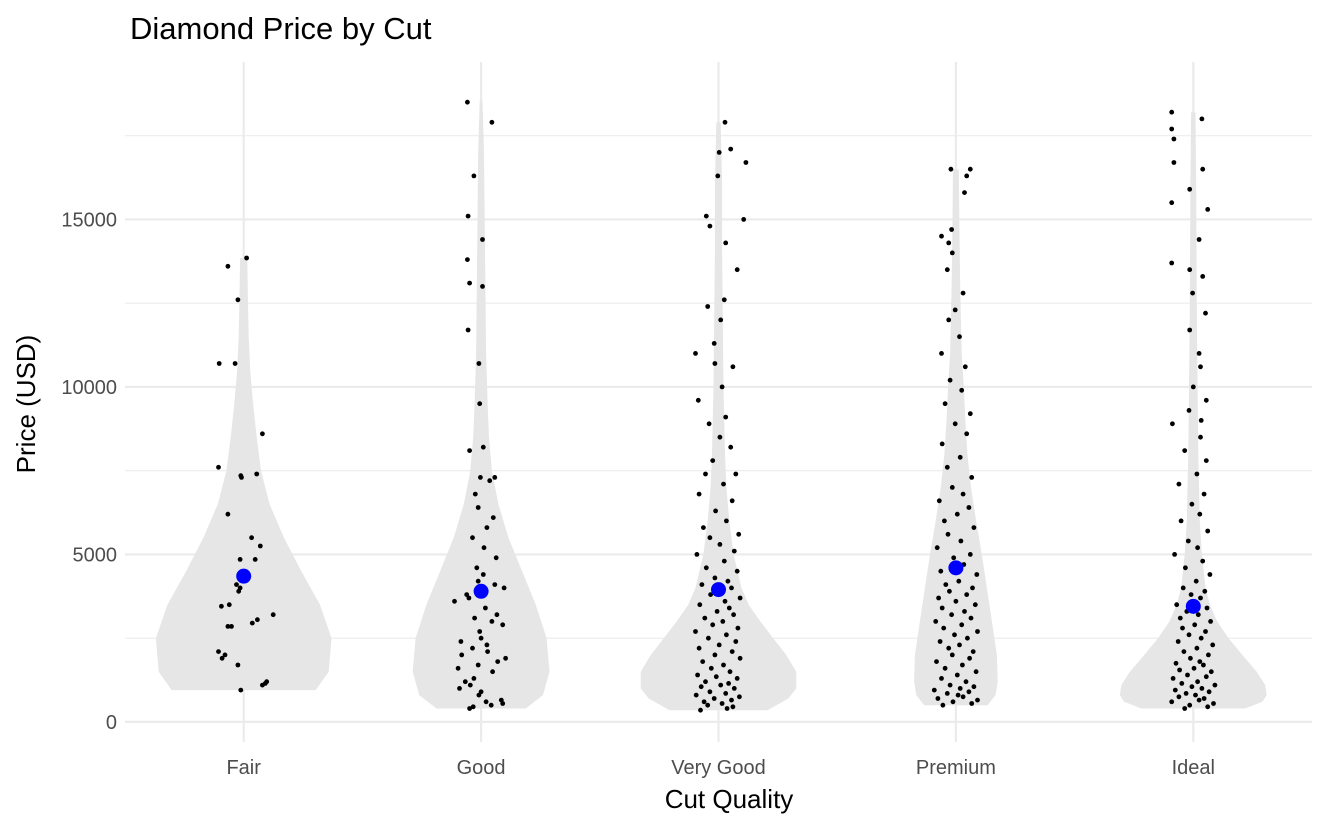 The image size is (1344, 830). I want to click on y-axis-ticks: 0 5000 10000 15000, so click(89, 471).